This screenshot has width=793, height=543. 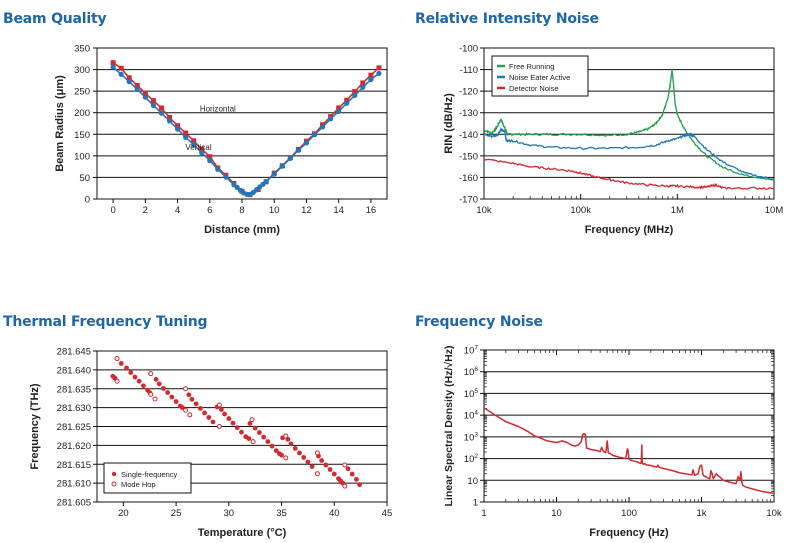 What do you see at coordinates (468, 200) in the screenshot?
I see `y-tick-label: -170` at bounding box center [468, 200].